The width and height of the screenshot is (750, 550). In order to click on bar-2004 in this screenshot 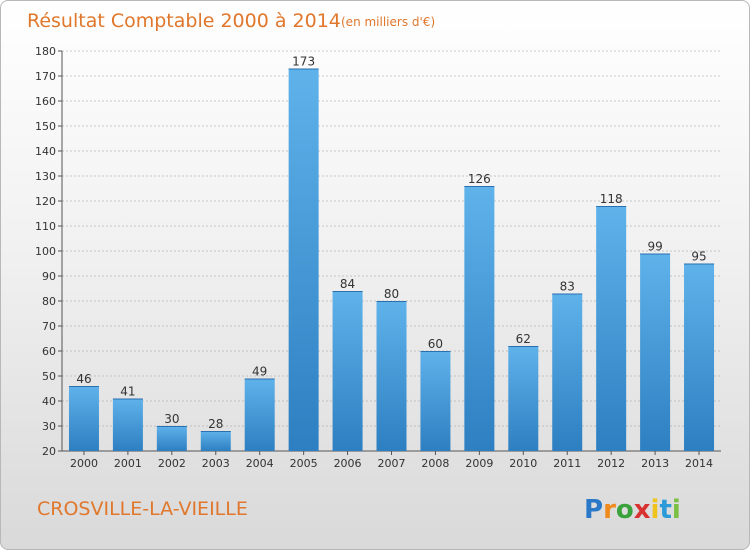, I will do `click(259, 414)`.